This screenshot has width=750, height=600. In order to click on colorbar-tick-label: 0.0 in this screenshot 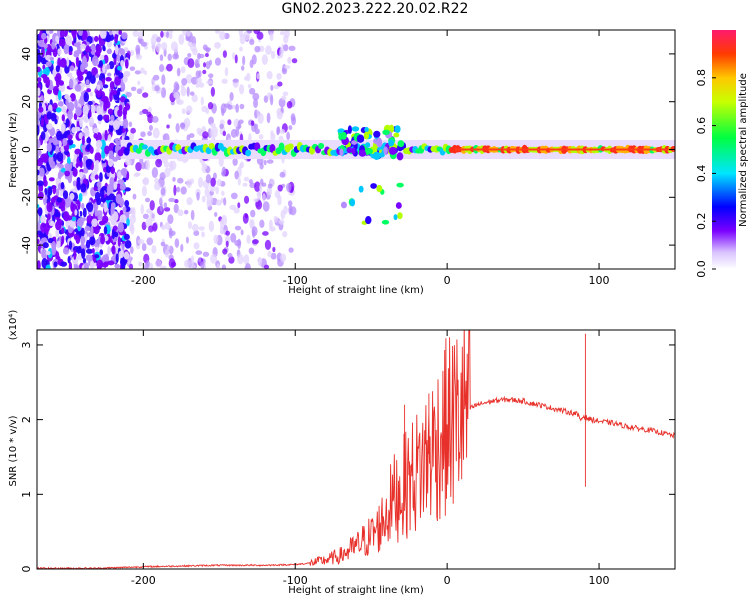, I will do `click(701, 269)`.